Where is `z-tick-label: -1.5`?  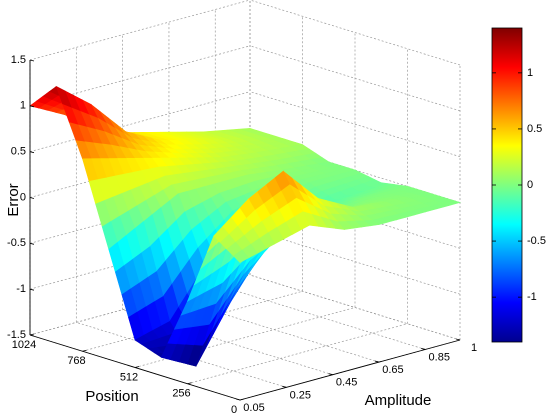
z-tick-label: -1.5 is located at coordinates (16, 335).